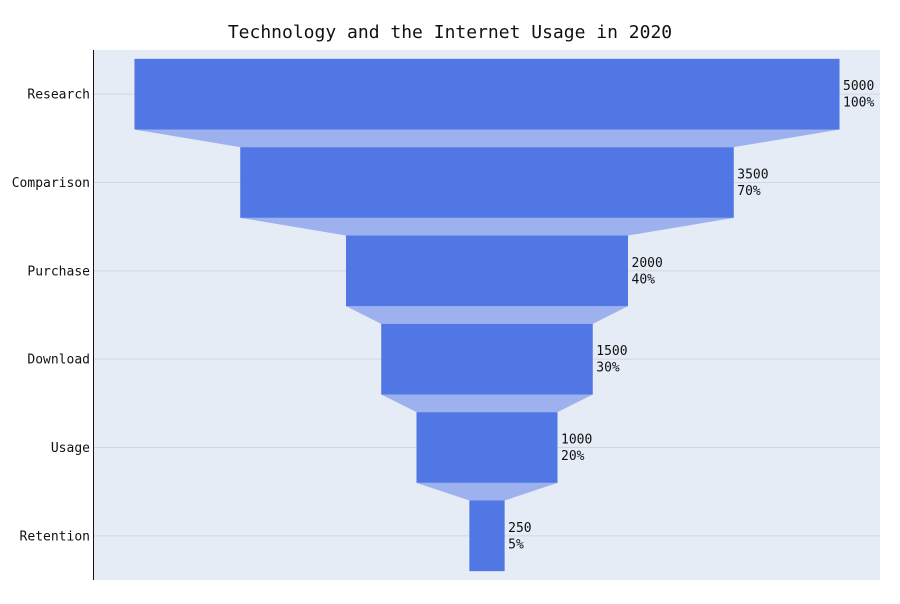 The image size is (900, 604). What do you see at coordinates (487, 138) in the screenshot?
I see `connector-research` at bounding box center [487, 138].